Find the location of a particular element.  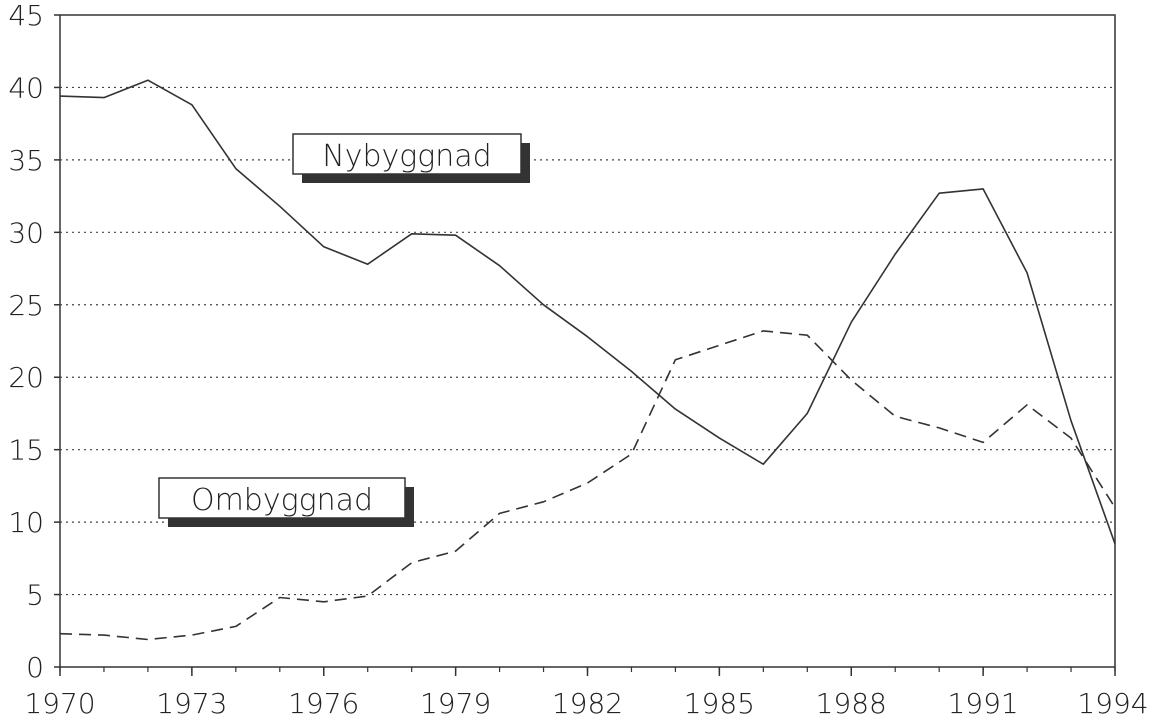

legend-ombyggnad-label: Ombyggnad is located at coordinates (282, 500).